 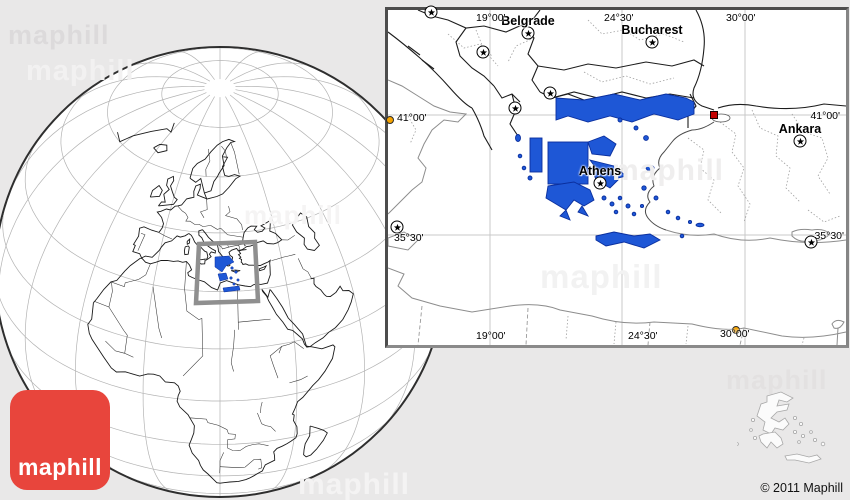 I want to click on athens-marker, so click(x=600, y=183).